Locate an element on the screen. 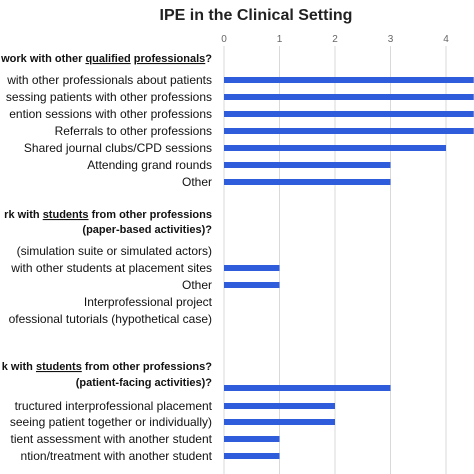 The image size is (474, 474). category-label: seeing patient together or individually) is located at coordinates (111, 422).